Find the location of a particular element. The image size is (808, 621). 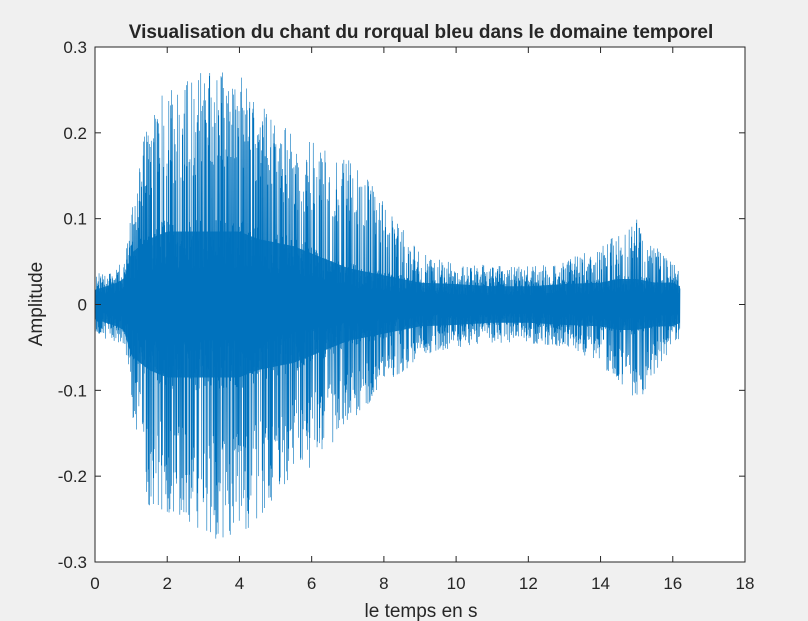

x-tick-label: 0 is located at coordinates (94, 583).